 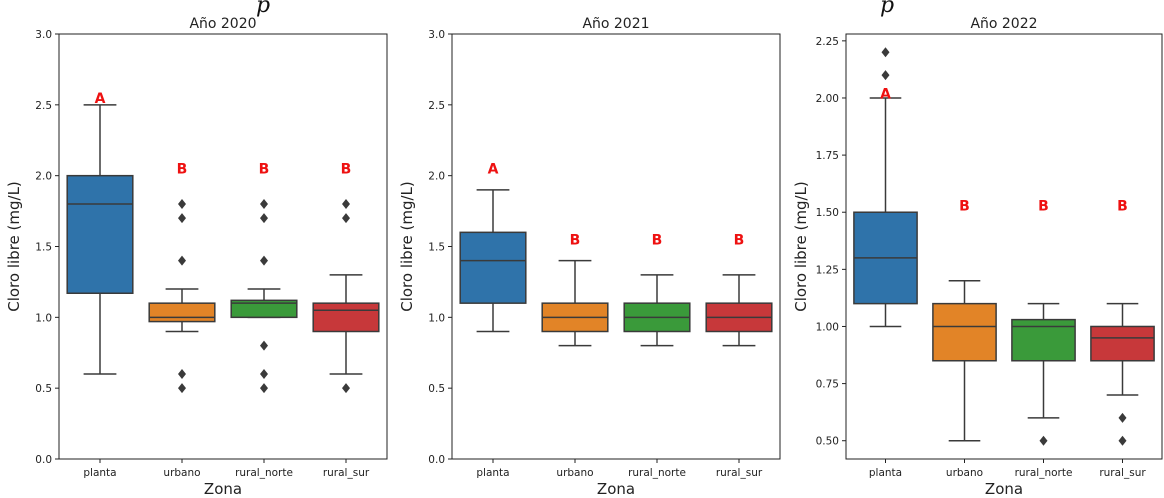 I want to click on panel-title: Año 2022, so click(x=1003, y=24).